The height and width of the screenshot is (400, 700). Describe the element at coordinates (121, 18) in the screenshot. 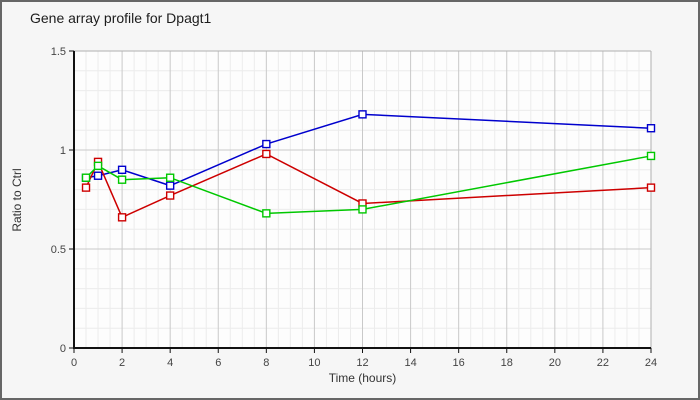

I see `chart-title: Gene array profile for Dpagt1` at that location.